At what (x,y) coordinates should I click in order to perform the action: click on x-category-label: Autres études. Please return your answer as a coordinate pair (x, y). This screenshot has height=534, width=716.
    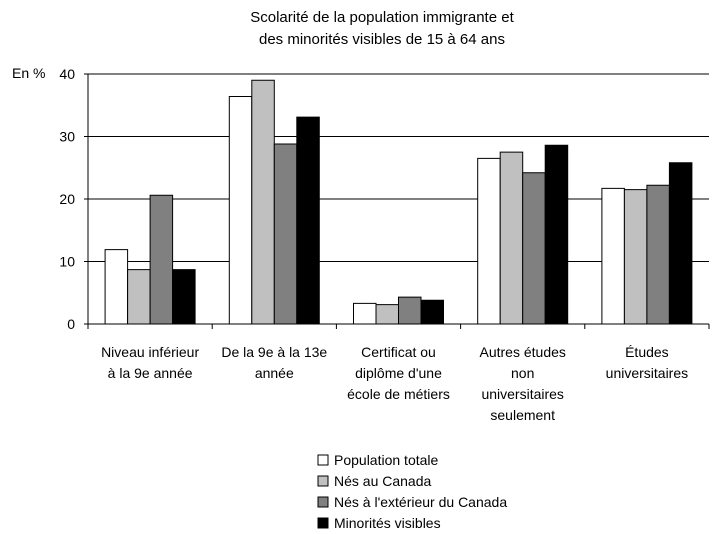
    Looking at the image, I should click on (523, 352).